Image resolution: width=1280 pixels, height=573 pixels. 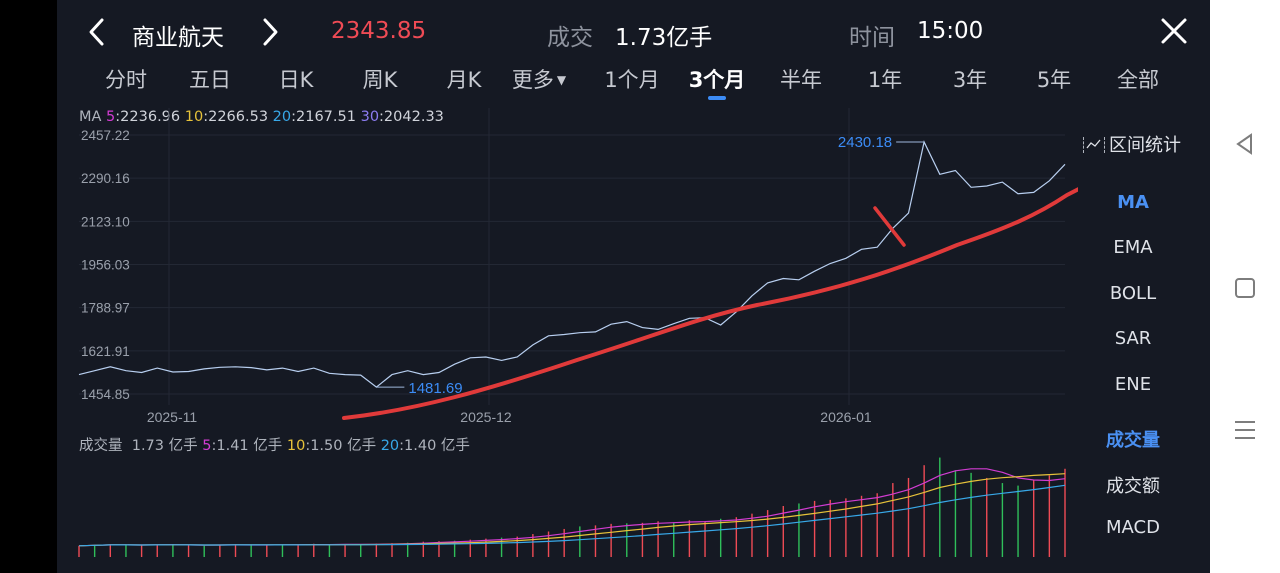 What do you see at coordinates (90, 117) in the screenshot?
I see `ma-legend-prefix: MA` at bounding box center [90, 117].